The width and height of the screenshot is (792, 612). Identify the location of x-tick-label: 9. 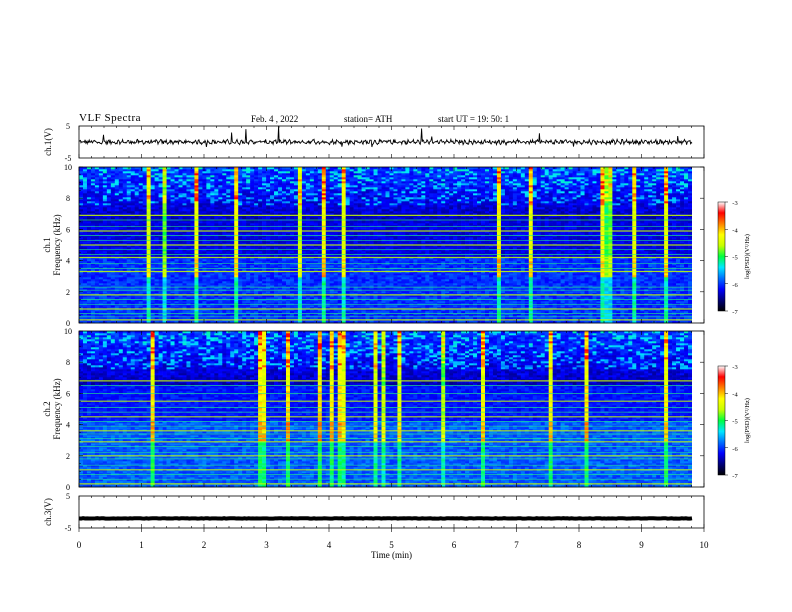
(641, 545).